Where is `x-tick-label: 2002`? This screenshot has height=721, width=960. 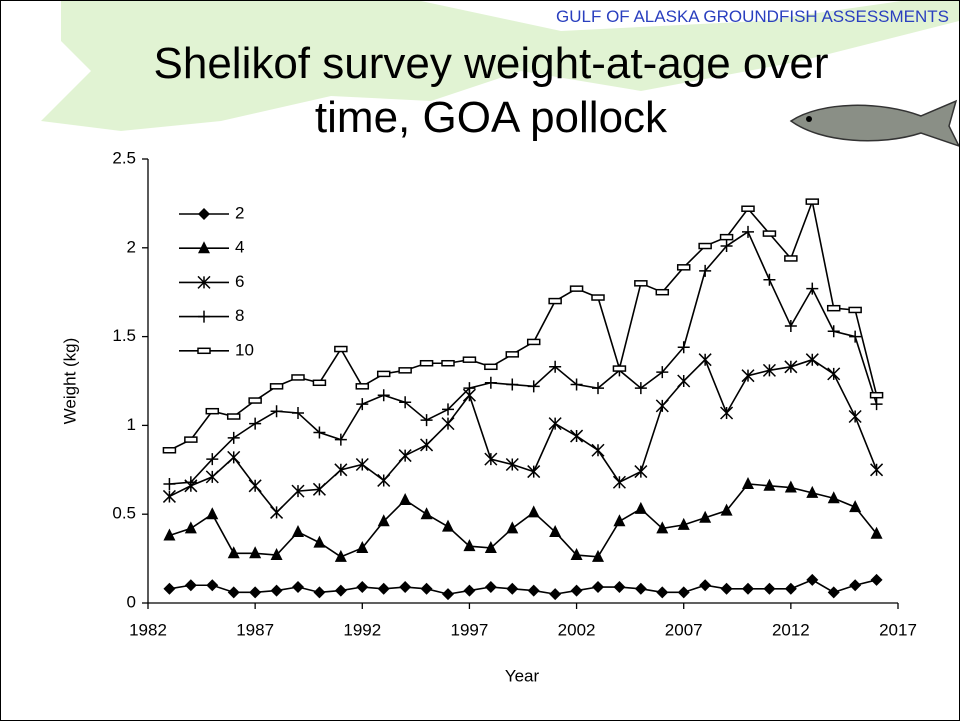 x-tick-label: 2002 is located at coordinates (577, 629).